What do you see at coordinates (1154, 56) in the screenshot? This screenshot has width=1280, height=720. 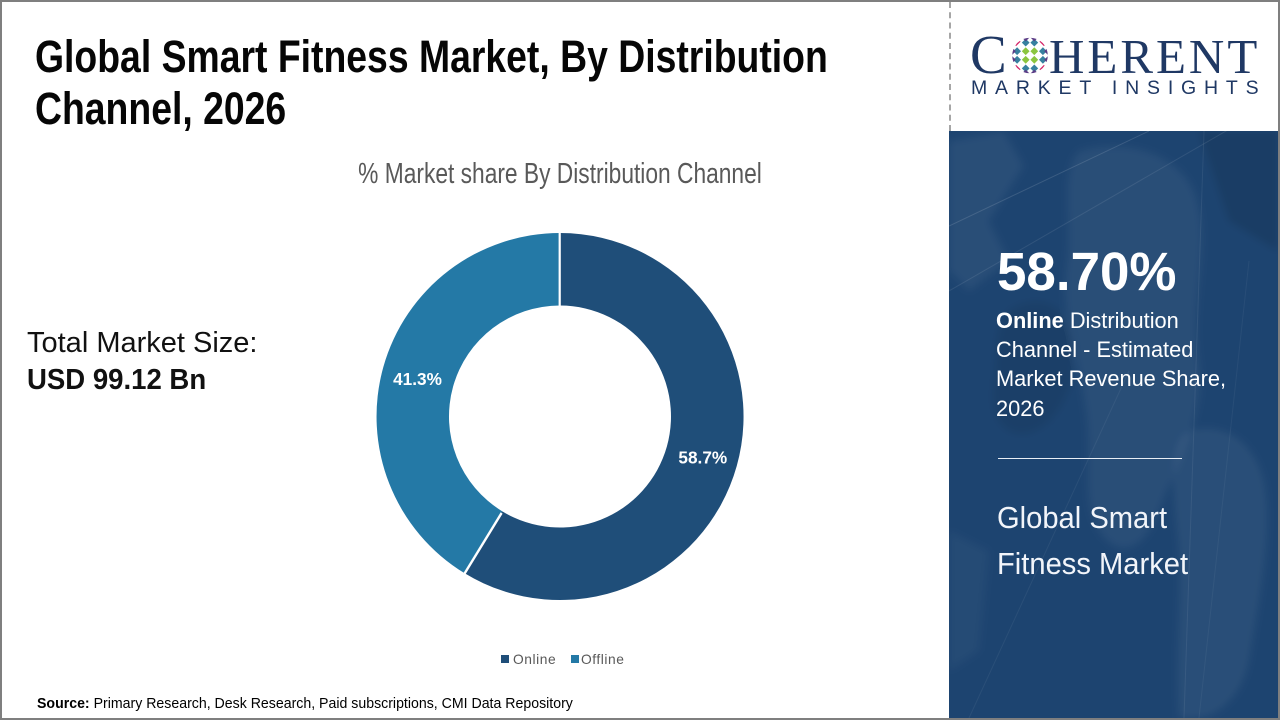 I see `svg-text: HERENT` at bounding box center [1154, 56].